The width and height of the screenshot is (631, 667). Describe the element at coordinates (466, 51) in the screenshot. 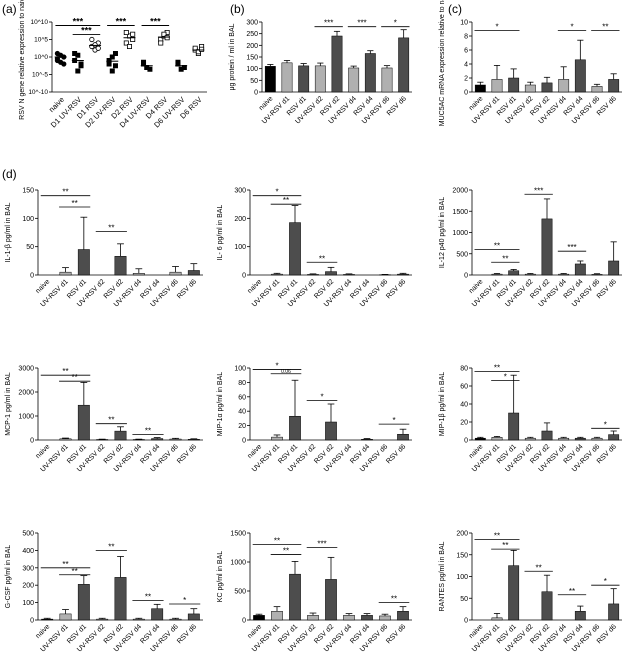

I see `y-tick-label: 6` at that location.